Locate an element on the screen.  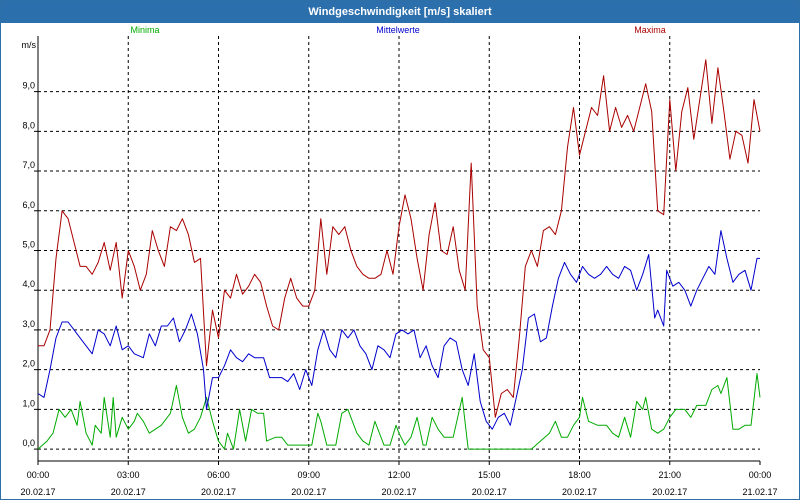
x-tick-time: 09:00 is located at coordinates (308, 475).